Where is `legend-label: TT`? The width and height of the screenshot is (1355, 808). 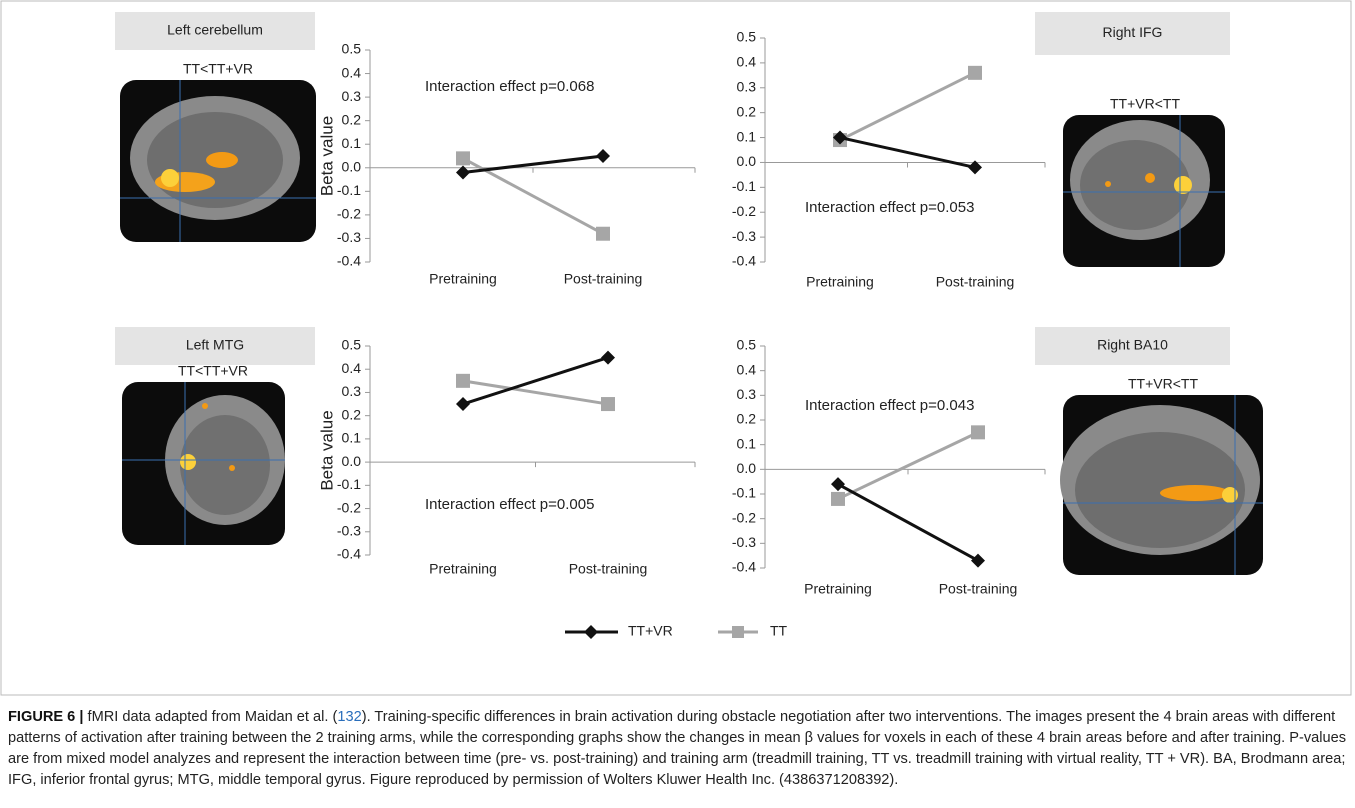
legend-label: TT is located at coordinates (779, 631).